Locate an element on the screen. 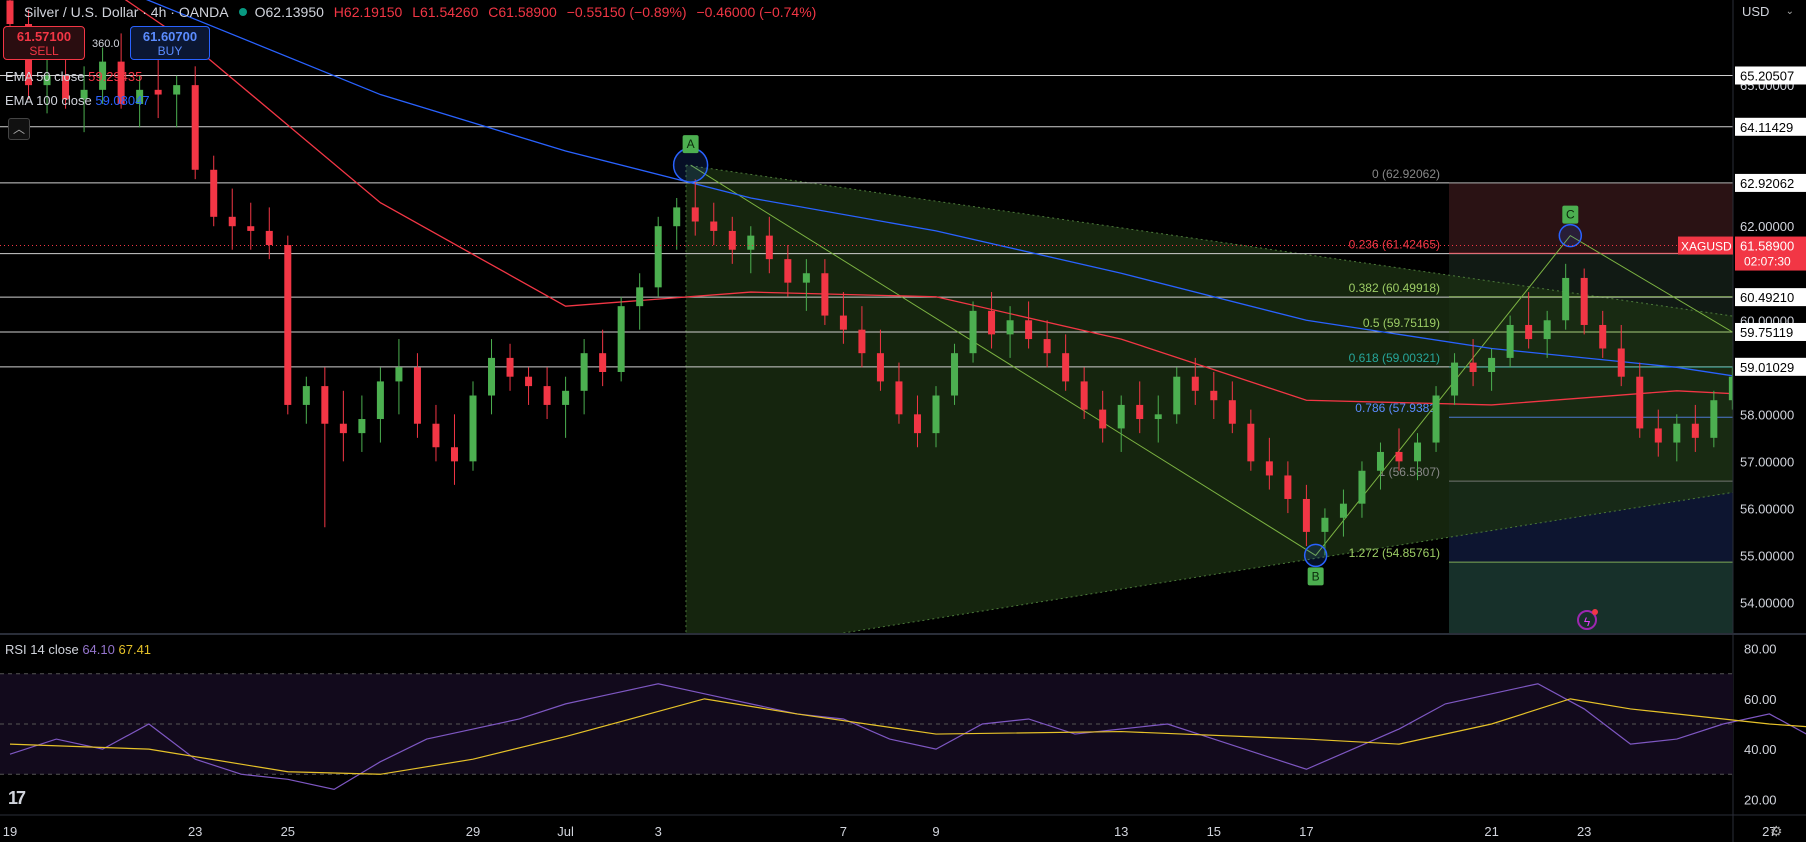  pattern-point-circle is located at coordinates (1315, 555).